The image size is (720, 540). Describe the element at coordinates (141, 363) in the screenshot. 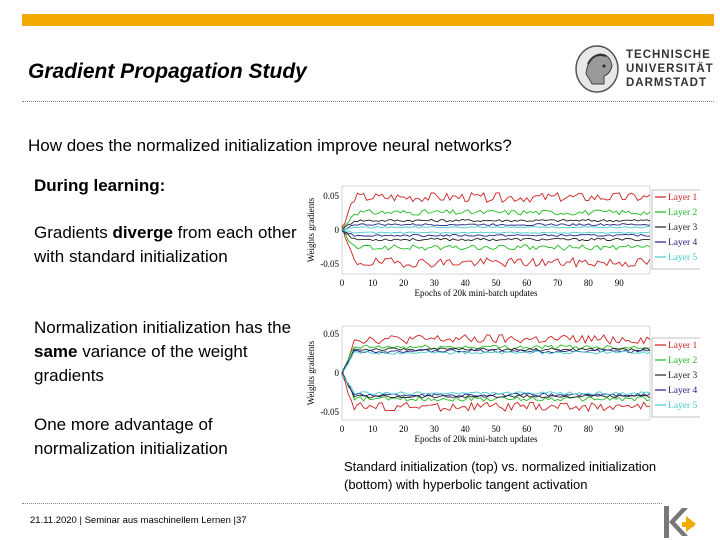

I see `p2-text-post: variance of the weight gradients` at that location.